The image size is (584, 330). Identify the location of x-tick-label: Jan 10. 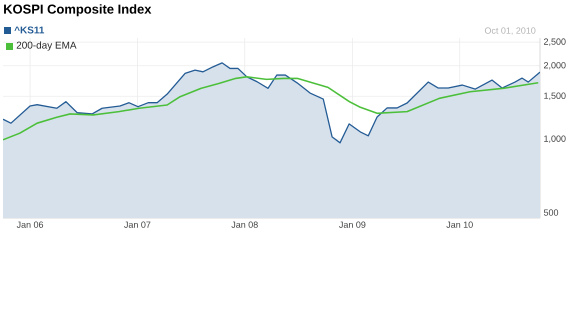
(459, 225).